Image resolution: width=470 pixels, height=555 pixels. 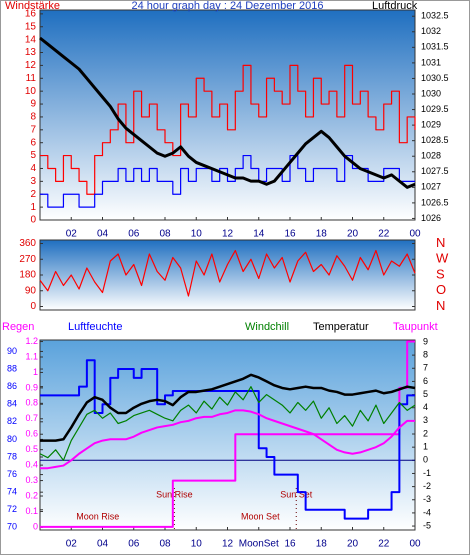 What do you see at coordinates (425, 460) in the screenshot?
I see `y2-tick-label: 0` at bounding box center [425, 460].